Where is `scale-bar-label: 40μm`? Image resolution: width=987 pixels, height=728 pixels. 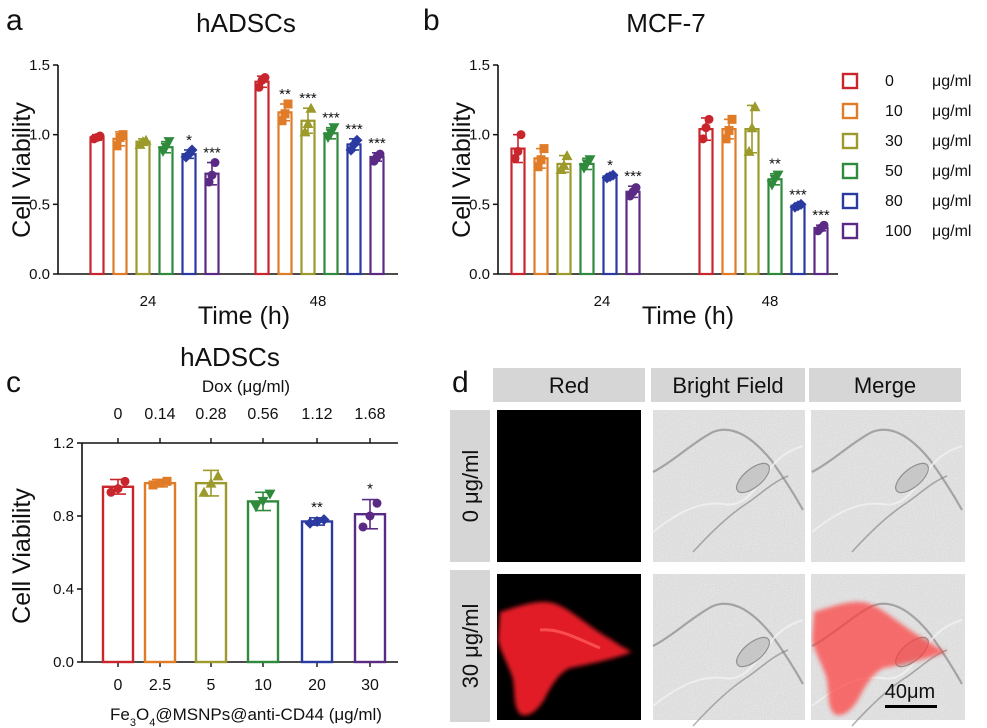
scale-bar-label: 40μm is located at coordinates (910, 692).